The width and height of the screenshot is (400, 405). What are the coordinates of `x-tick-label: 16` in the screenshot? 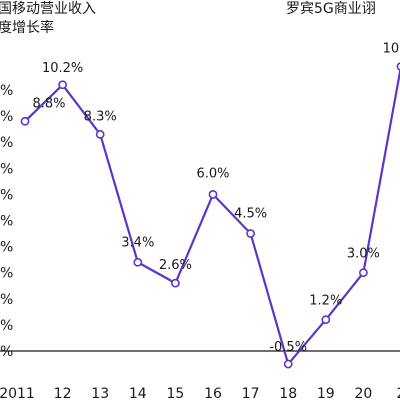 It's located at (213, 393).